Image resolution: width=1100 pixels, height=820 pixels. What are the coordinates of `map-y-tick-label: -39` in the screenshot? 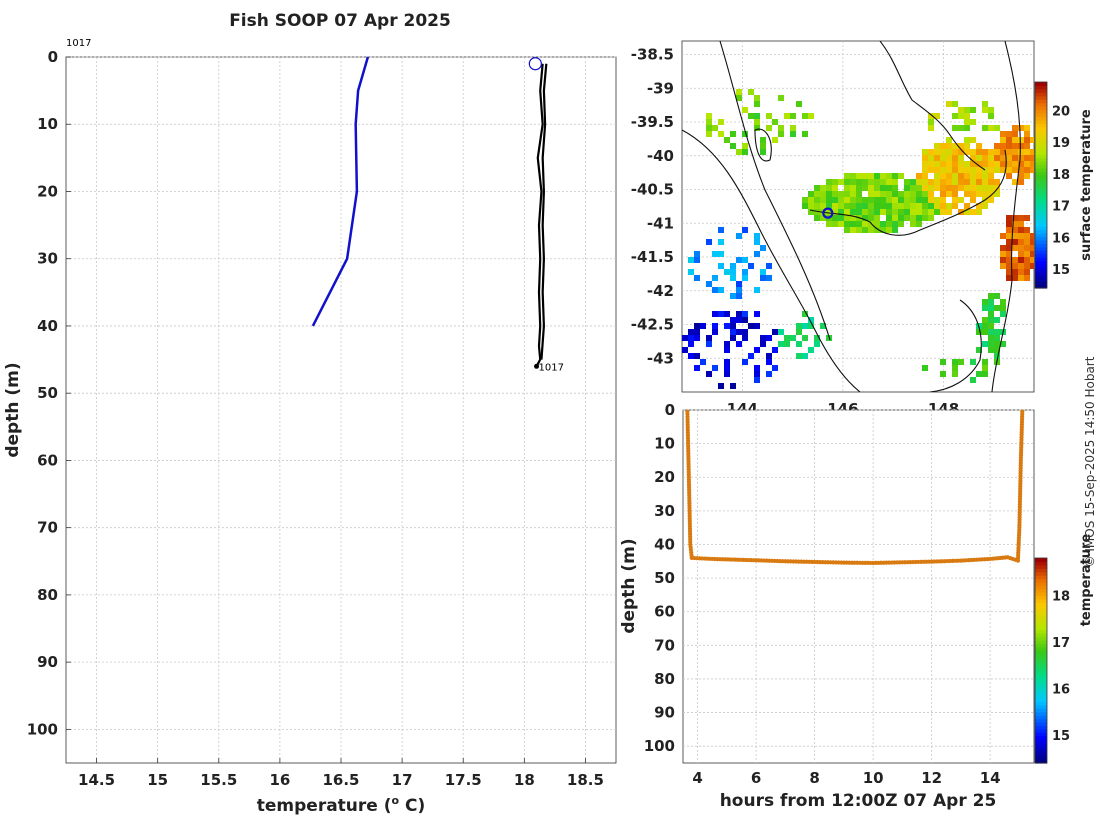 It's located at (660, 88).